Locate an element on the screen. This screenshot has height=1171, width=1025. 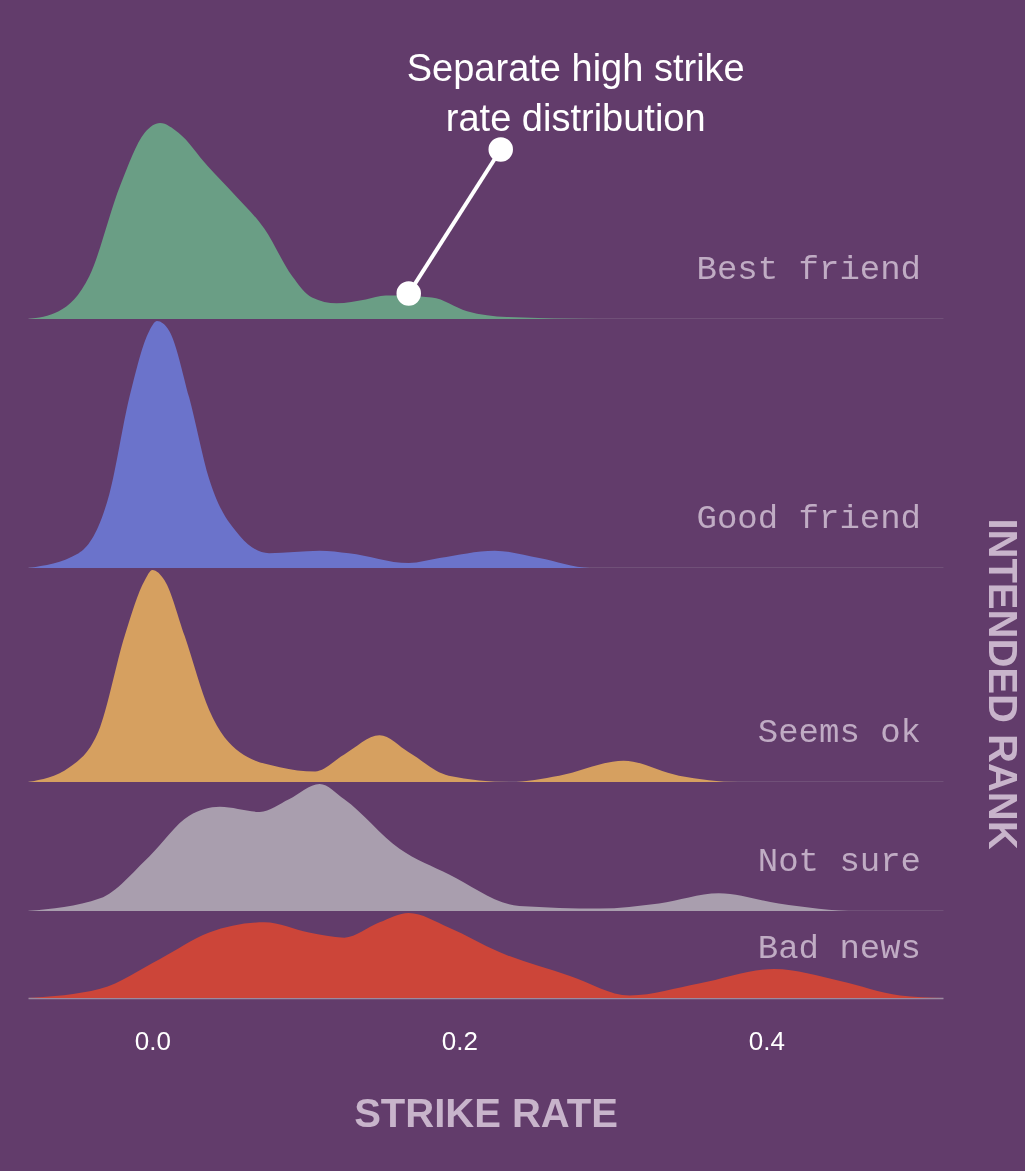
series-label: Not sure is located at coordinates (839, 862).